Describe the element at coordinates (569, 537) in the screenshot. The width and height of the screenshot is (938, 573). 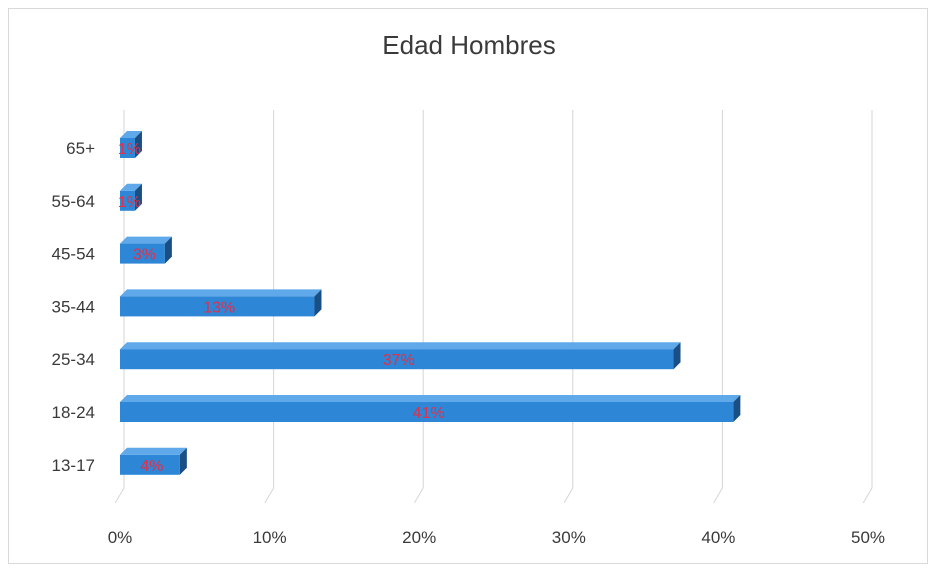
I see `x-tick-label: 30%` at that location.